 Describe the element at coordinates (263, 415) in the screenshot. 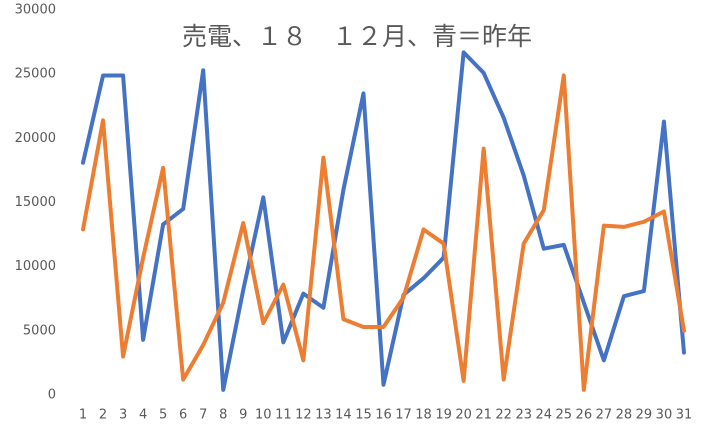

I see `x-tick-label: 10` at that location.